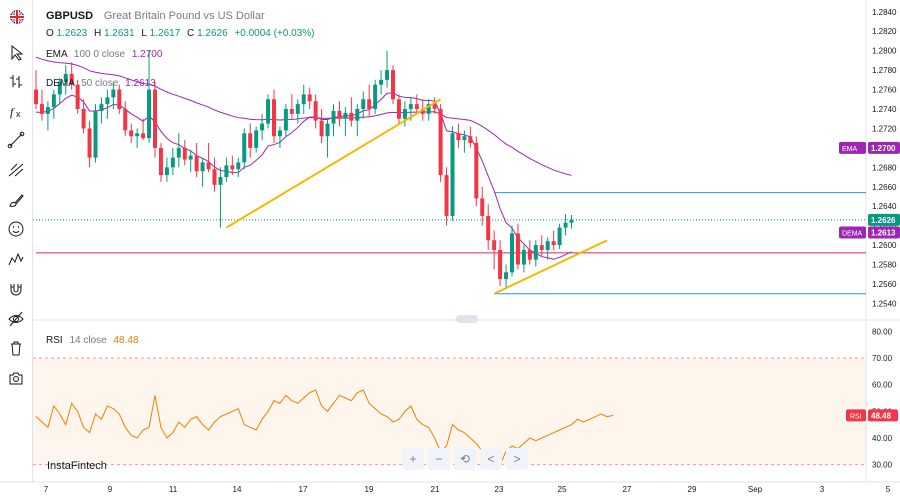 This screenshot has width=900, height=496. What do you see at coordinates (16, 200) in the screenshot?
I see `brush-icon` at bounding box center [16, 200].